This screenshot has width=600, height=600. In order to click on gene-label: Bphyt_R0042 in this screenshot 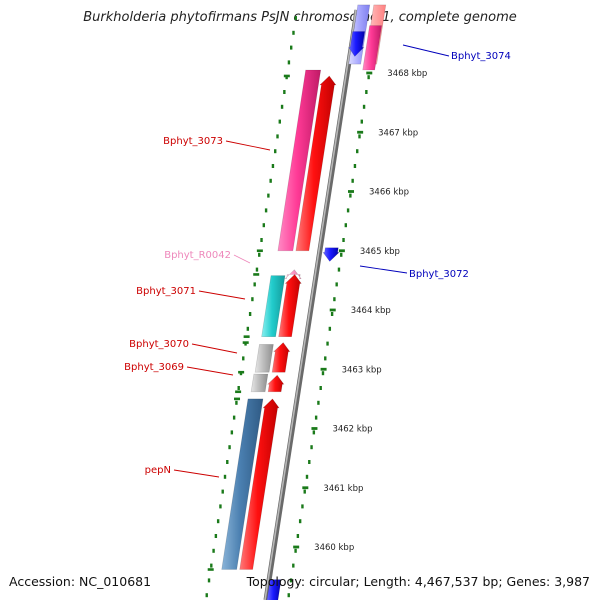, I will do `click(197, 255)`.